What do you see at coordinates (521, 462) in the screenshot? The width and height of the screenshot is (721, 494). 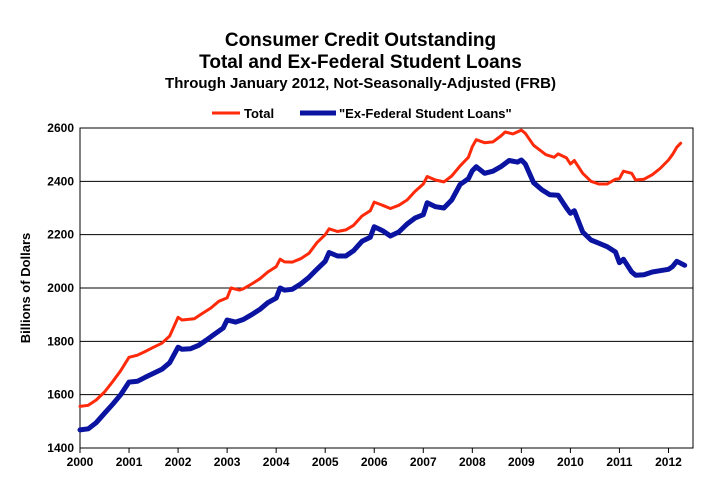 I see `x-tick-label-2009: 2009` at bounding box center [521, 462].